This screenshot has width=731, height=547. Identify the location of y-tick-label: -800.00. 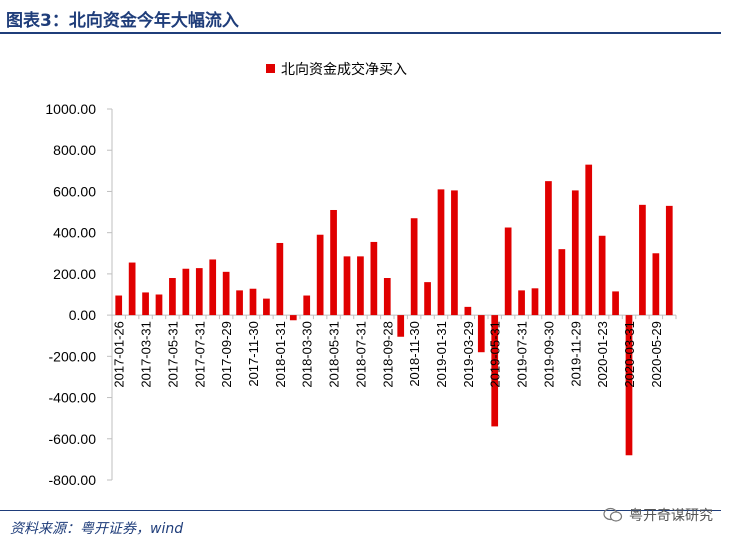
(73, 480).